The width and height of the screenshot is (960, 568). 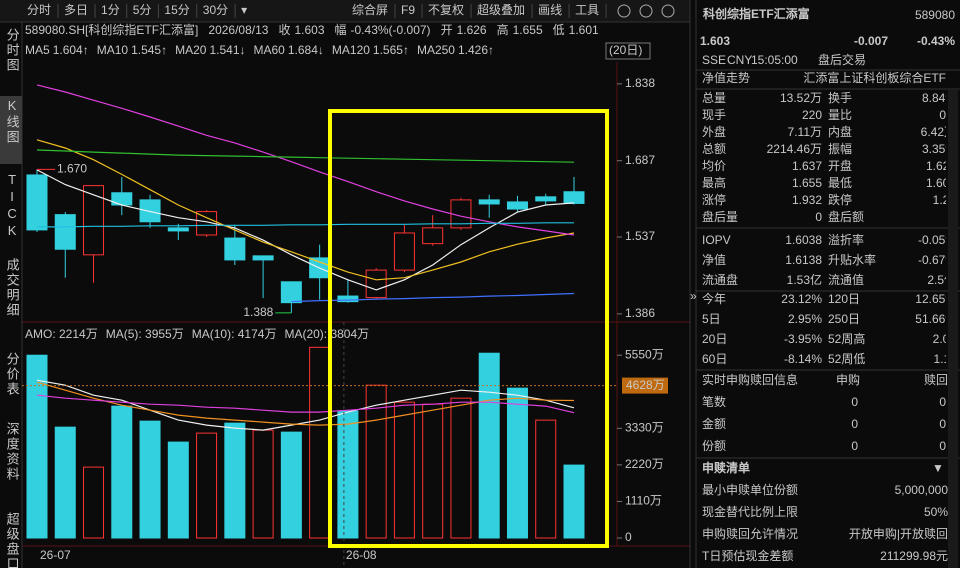 What do you see at coordinates (645, 385) in the screenshot?
I see `volume-marker-box` at bounding box center [645, 385].